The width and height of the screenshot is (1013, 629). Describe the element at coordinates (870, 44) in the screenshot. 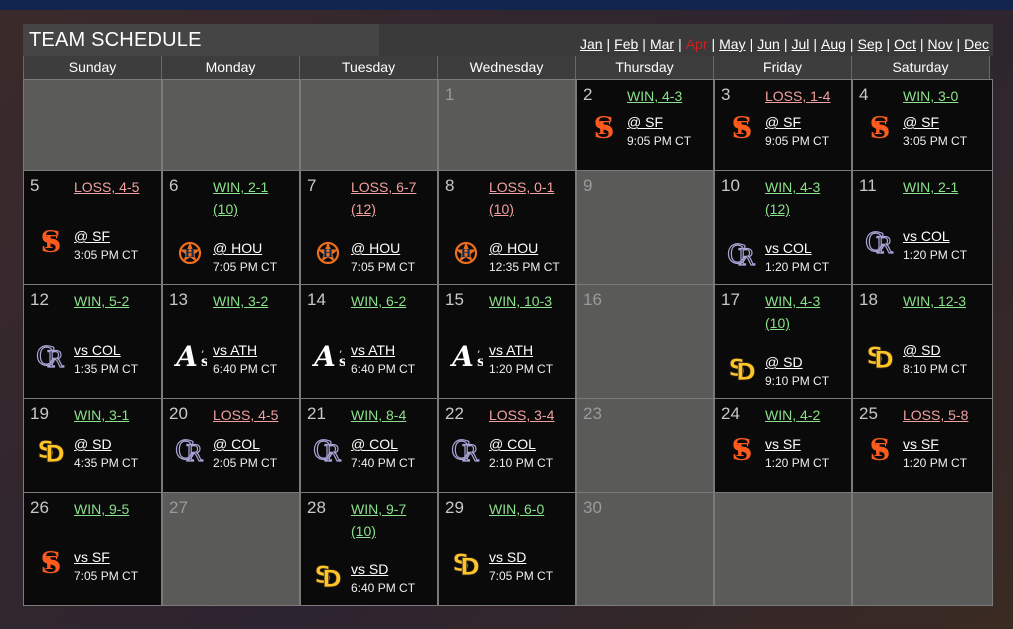

I see `month-link-sep: Sep` at that location.